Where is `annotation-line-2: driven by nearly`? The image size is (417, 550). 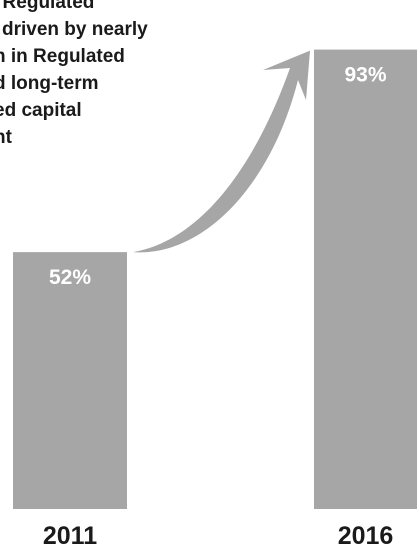 annotation-line-2: driven by nearly is located at coordinates (75, 29).